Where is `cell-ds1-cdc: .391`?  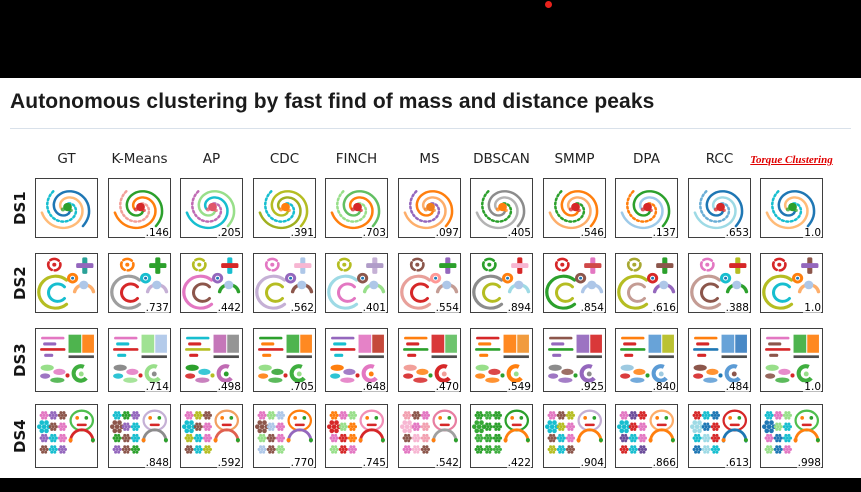 cell-ds1-cdc: .391 is located at coordinates (284, 208).